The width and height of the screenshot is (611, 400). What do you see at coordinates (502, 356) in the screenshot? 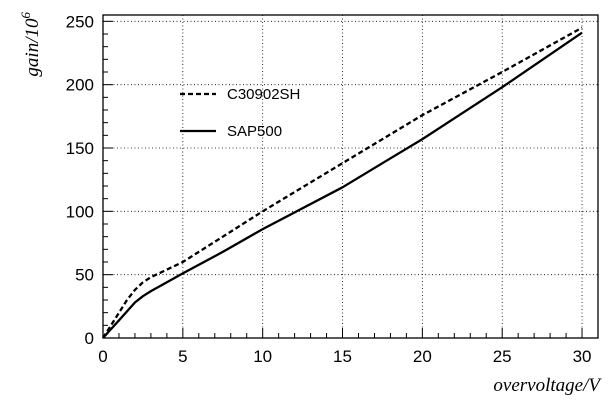
I see `x-tick-label: 25` at bounding box center [502, 356].